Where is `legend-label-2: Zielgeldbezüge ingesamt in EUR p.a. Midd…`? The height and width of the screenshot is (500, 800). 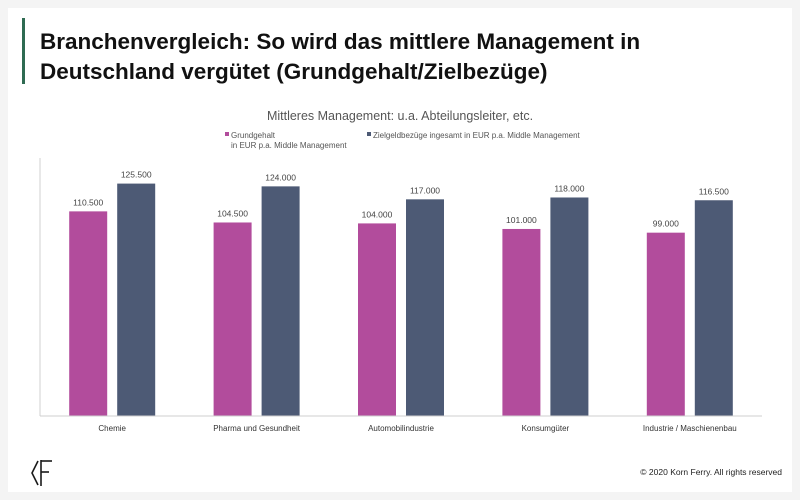
legend-label-2: Zielgeldbezüge ingesamt in EUR p.a. Midd… is located at coordinates (477, 135).